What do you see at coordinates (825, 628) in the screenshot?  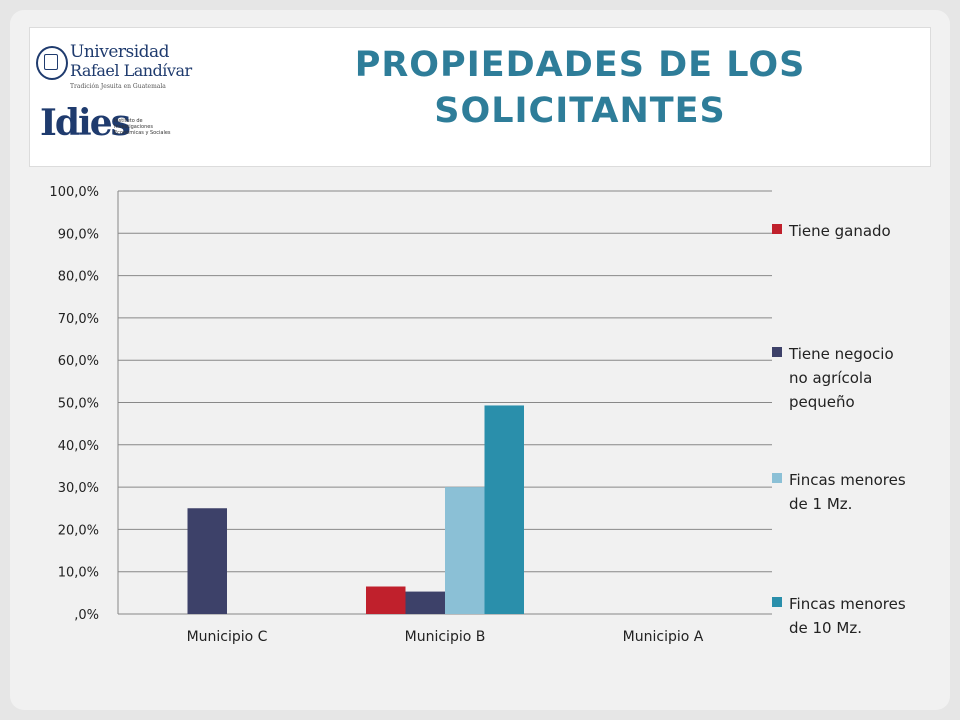 I see `legend-label: de 10 Mz.` at bounding box center [825, 628].